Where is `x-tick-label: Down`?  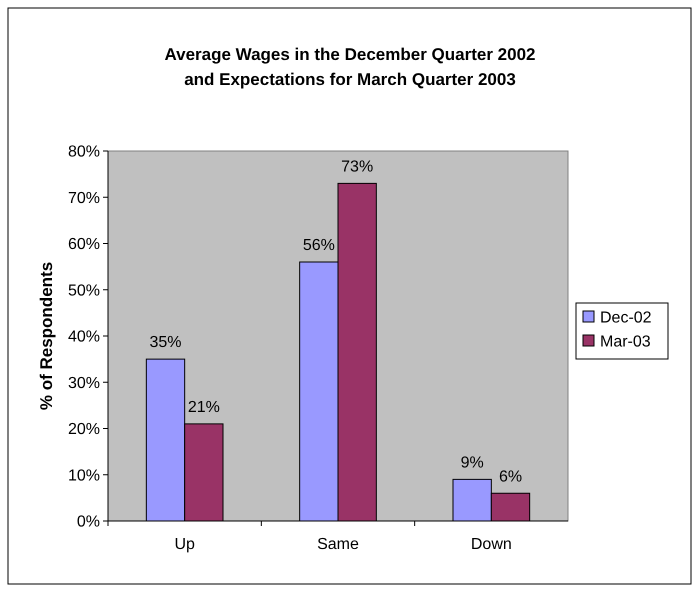 x-tick-label: Down is located at coordinates (491, 544).